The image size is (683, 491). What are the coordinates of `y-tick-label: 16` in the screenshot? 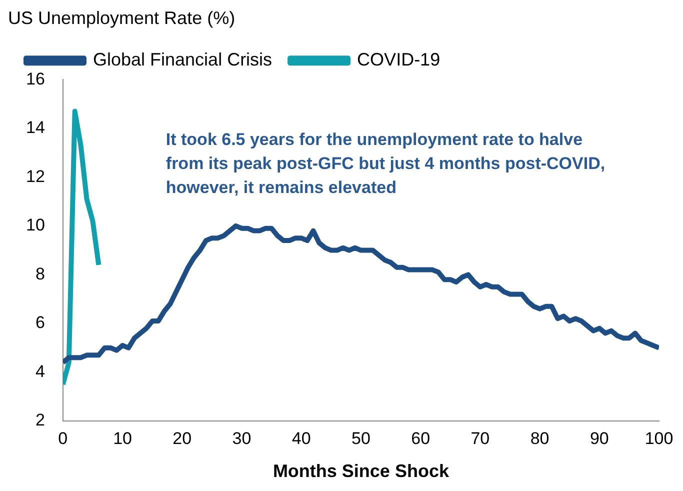 It's located at (35, 78).